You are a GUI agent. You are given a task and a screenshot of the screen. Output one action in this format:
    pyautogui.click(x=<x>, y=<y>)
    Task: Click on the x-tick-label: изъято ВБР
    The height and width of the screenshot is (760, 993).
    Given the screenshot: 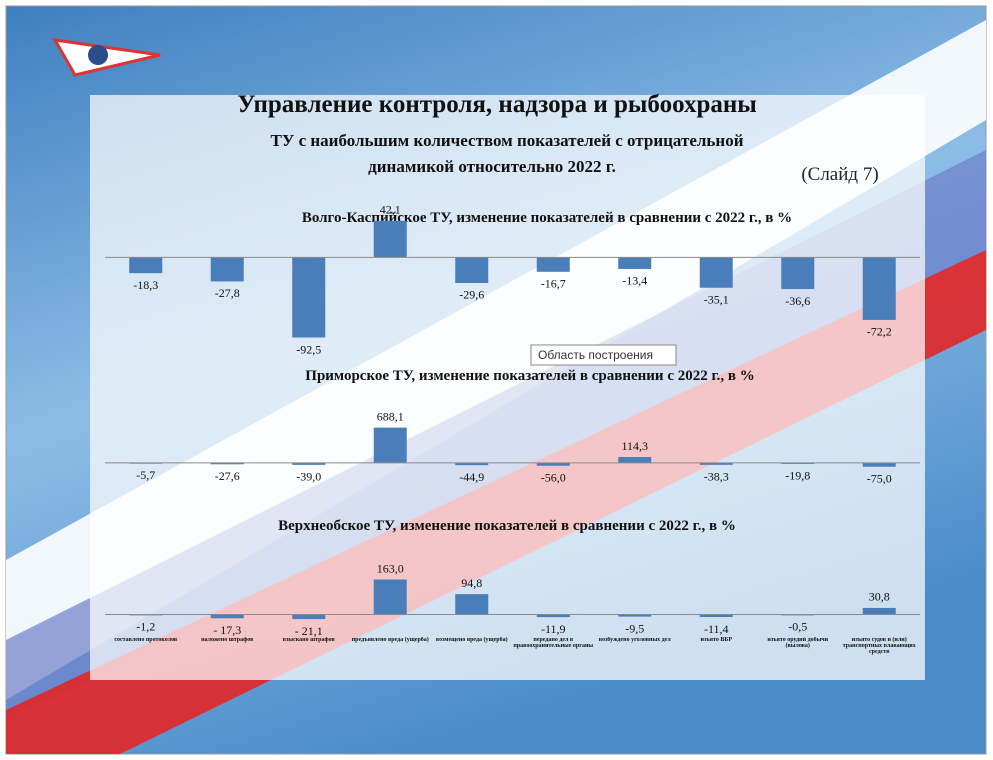 What is the action you would take?
    pyautogui.click(x=716, y=639)
    